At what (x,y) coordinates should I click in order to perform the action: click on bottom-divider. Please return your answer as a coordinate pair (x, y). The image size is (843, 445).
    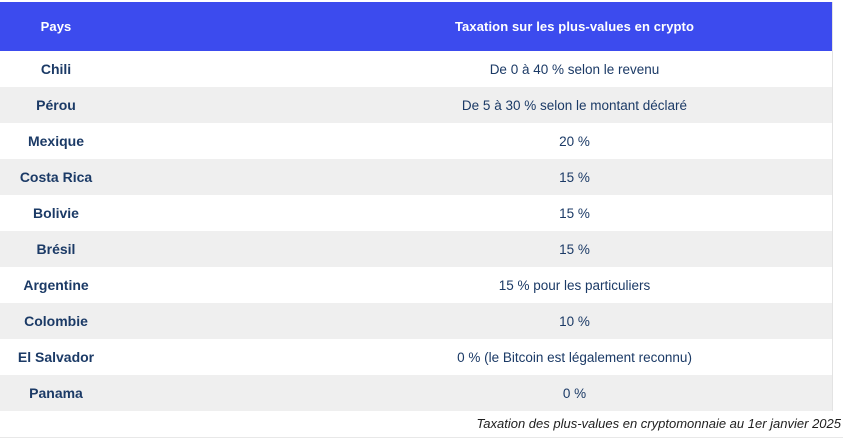
    Looking at the image, I should click on (421, 437).